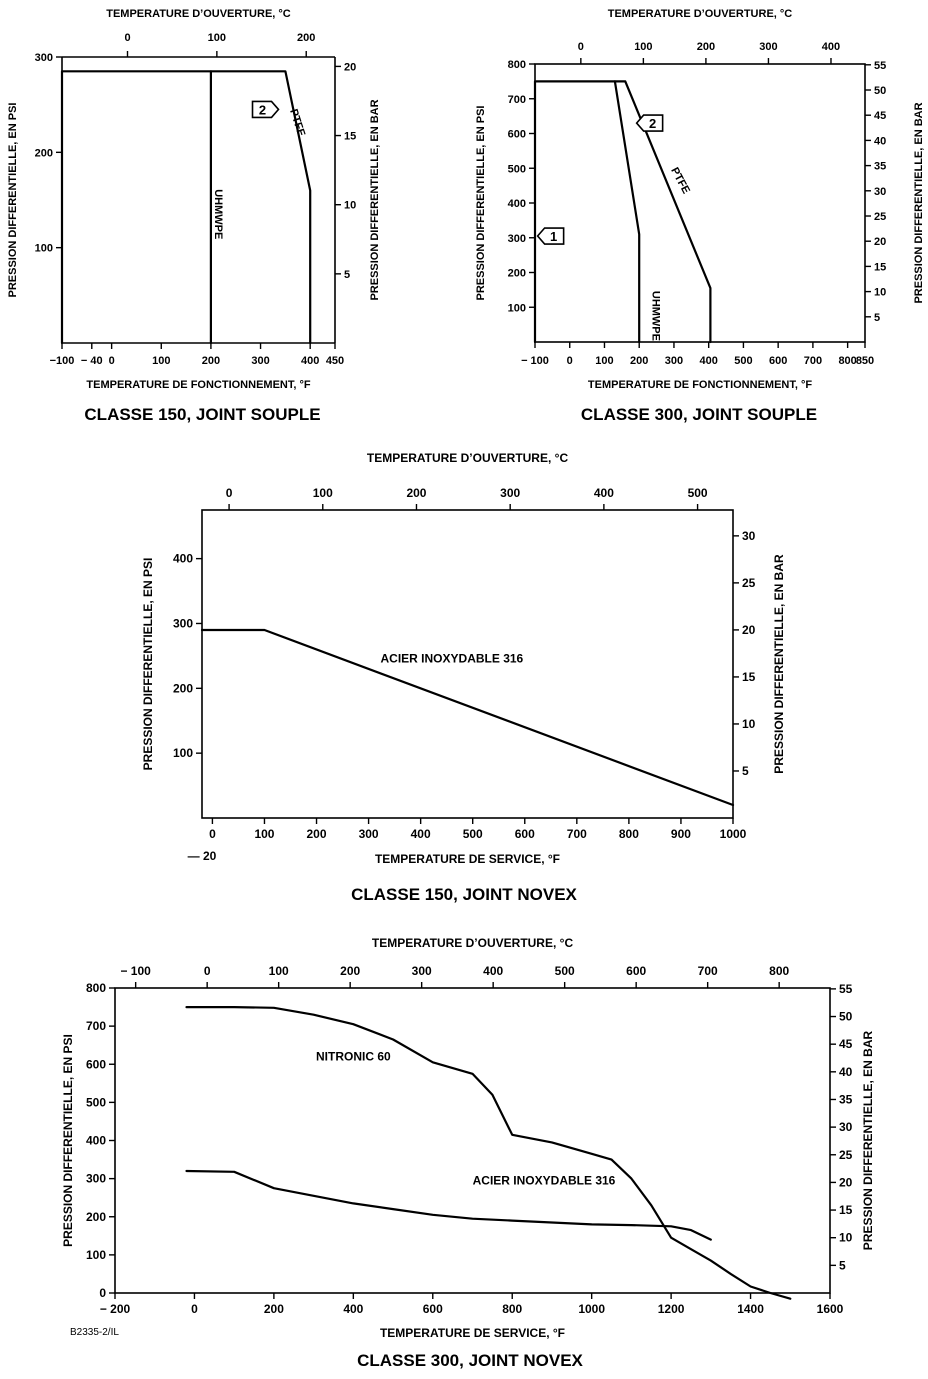 This screenshot has width=928, height=1379. I want to click on x-tick-label: 600, so click(778, 361).